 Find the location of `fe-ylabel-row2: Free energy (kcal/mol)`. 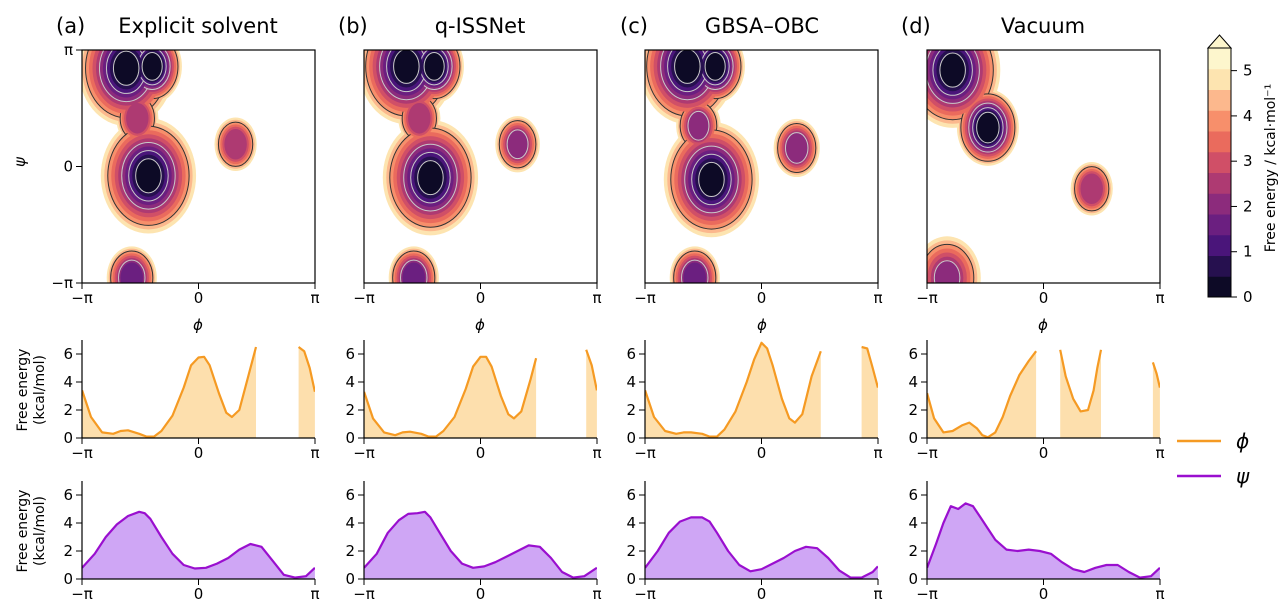

fe-ylabel-row2: Free energy (kcal/mol) is located at coordinates (31, 531).